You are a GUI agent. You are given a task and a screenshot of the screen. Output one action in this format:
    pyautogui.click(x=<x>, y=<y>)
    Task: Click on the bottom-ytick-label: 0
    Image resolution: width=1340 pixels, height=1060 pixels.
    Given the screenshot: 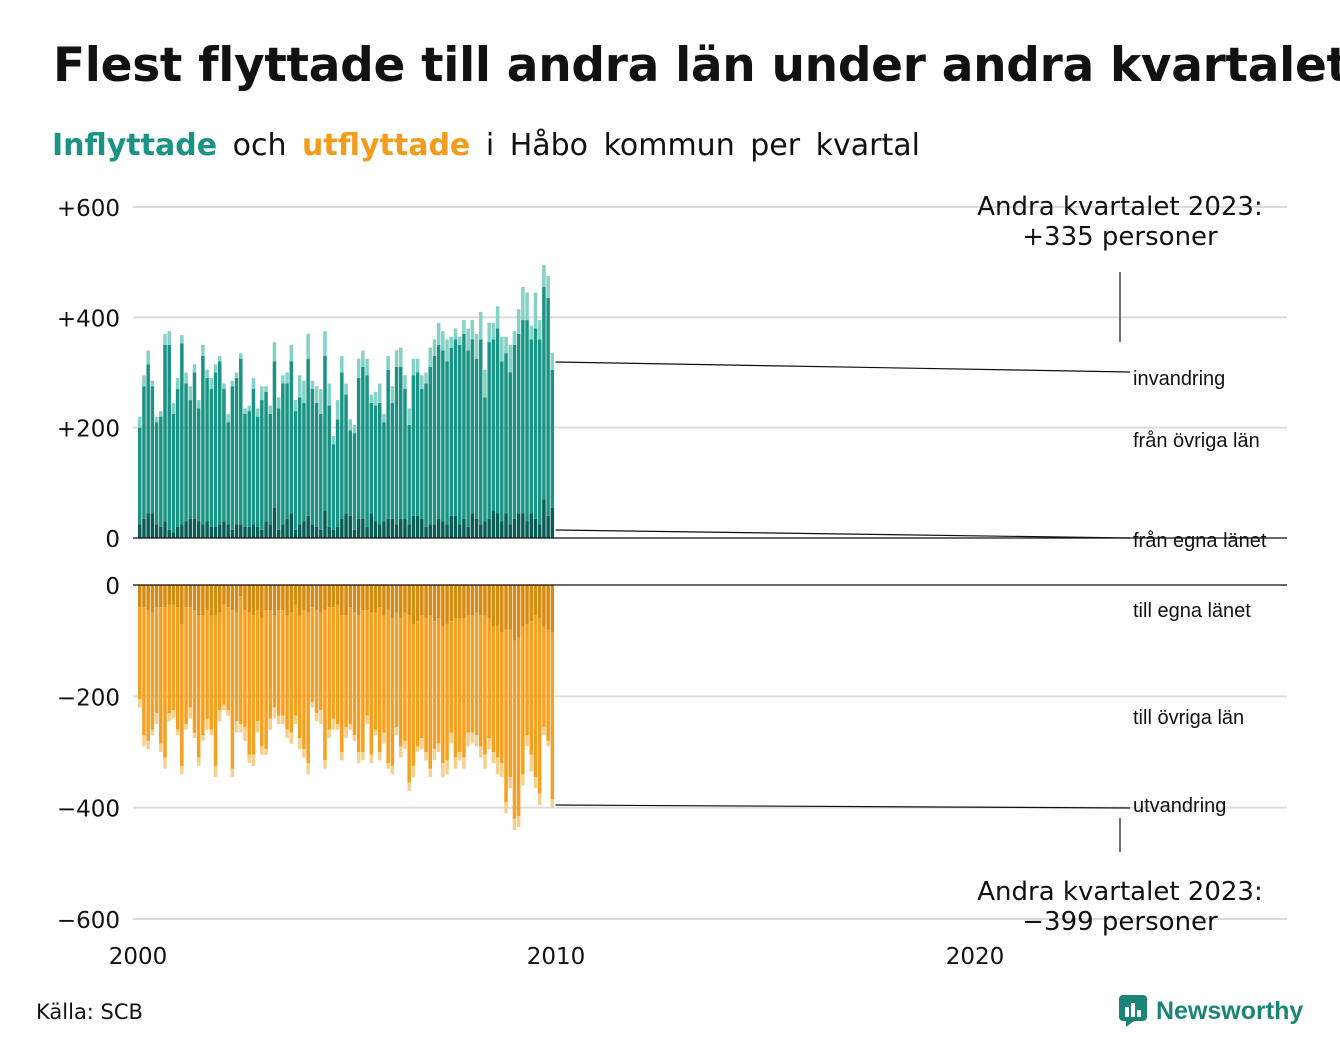 What is the action you would take?
    pyautogui.click(x=112, y=587)
    